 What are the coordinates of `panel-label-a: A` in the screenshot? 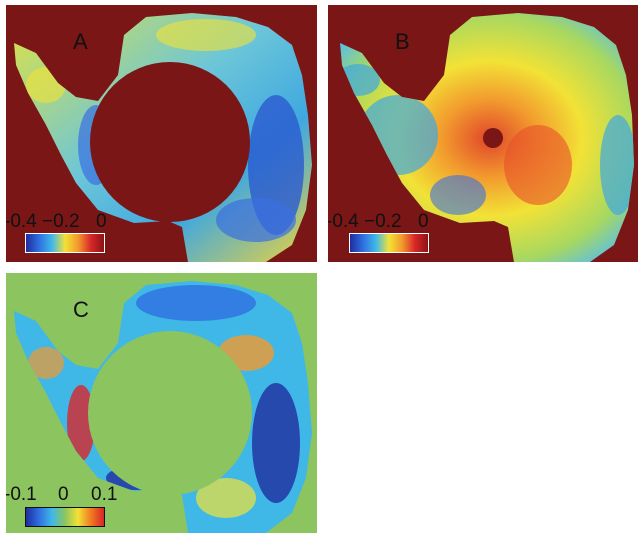 It's located at (80, 41).